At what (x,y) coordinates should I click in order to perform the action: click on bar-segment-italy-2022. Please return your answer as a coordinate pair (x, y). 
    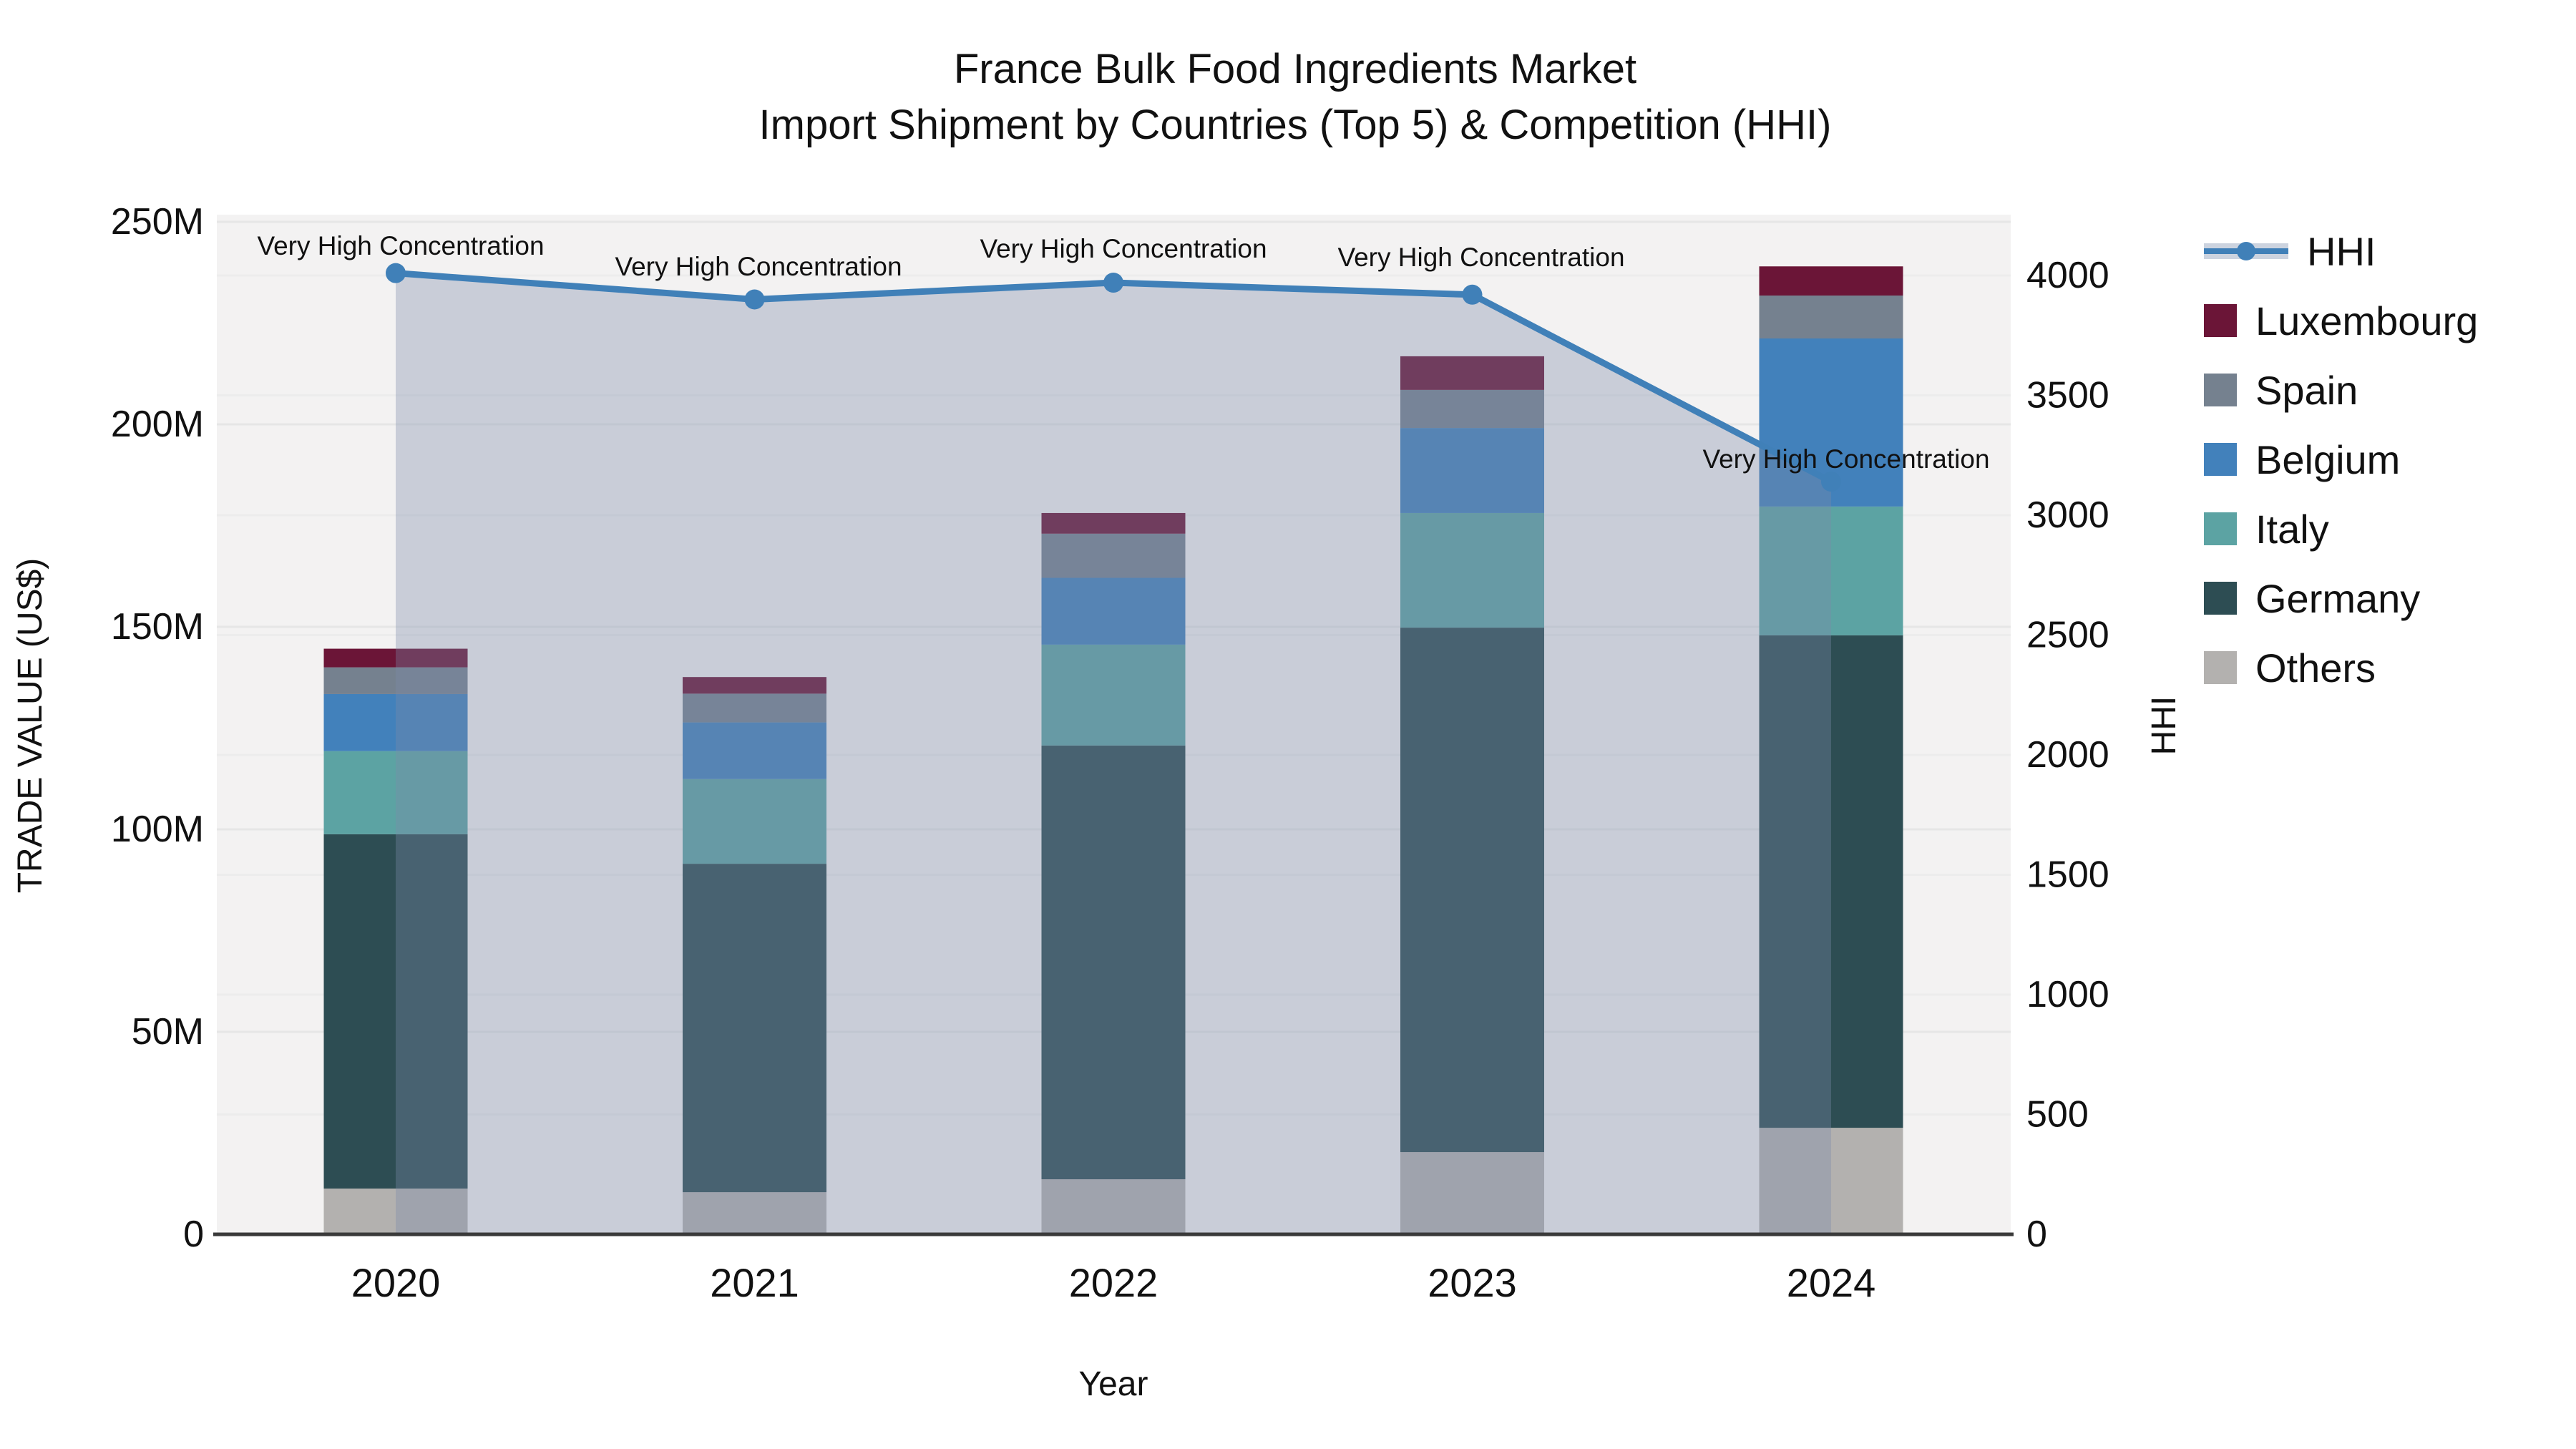
    Looking at the image, I should click on (1113, 695).